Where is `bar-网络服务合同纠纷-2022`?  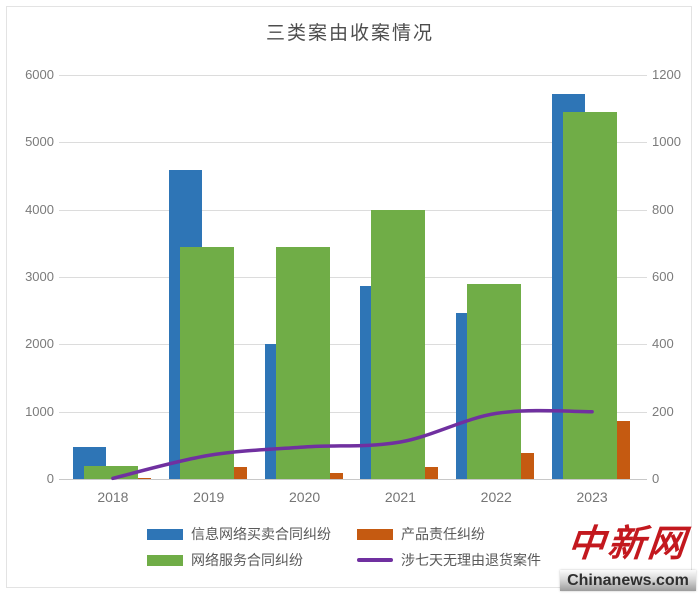
bar-网络服务合同纠纷-2022 is located at coordinates (494, 381).